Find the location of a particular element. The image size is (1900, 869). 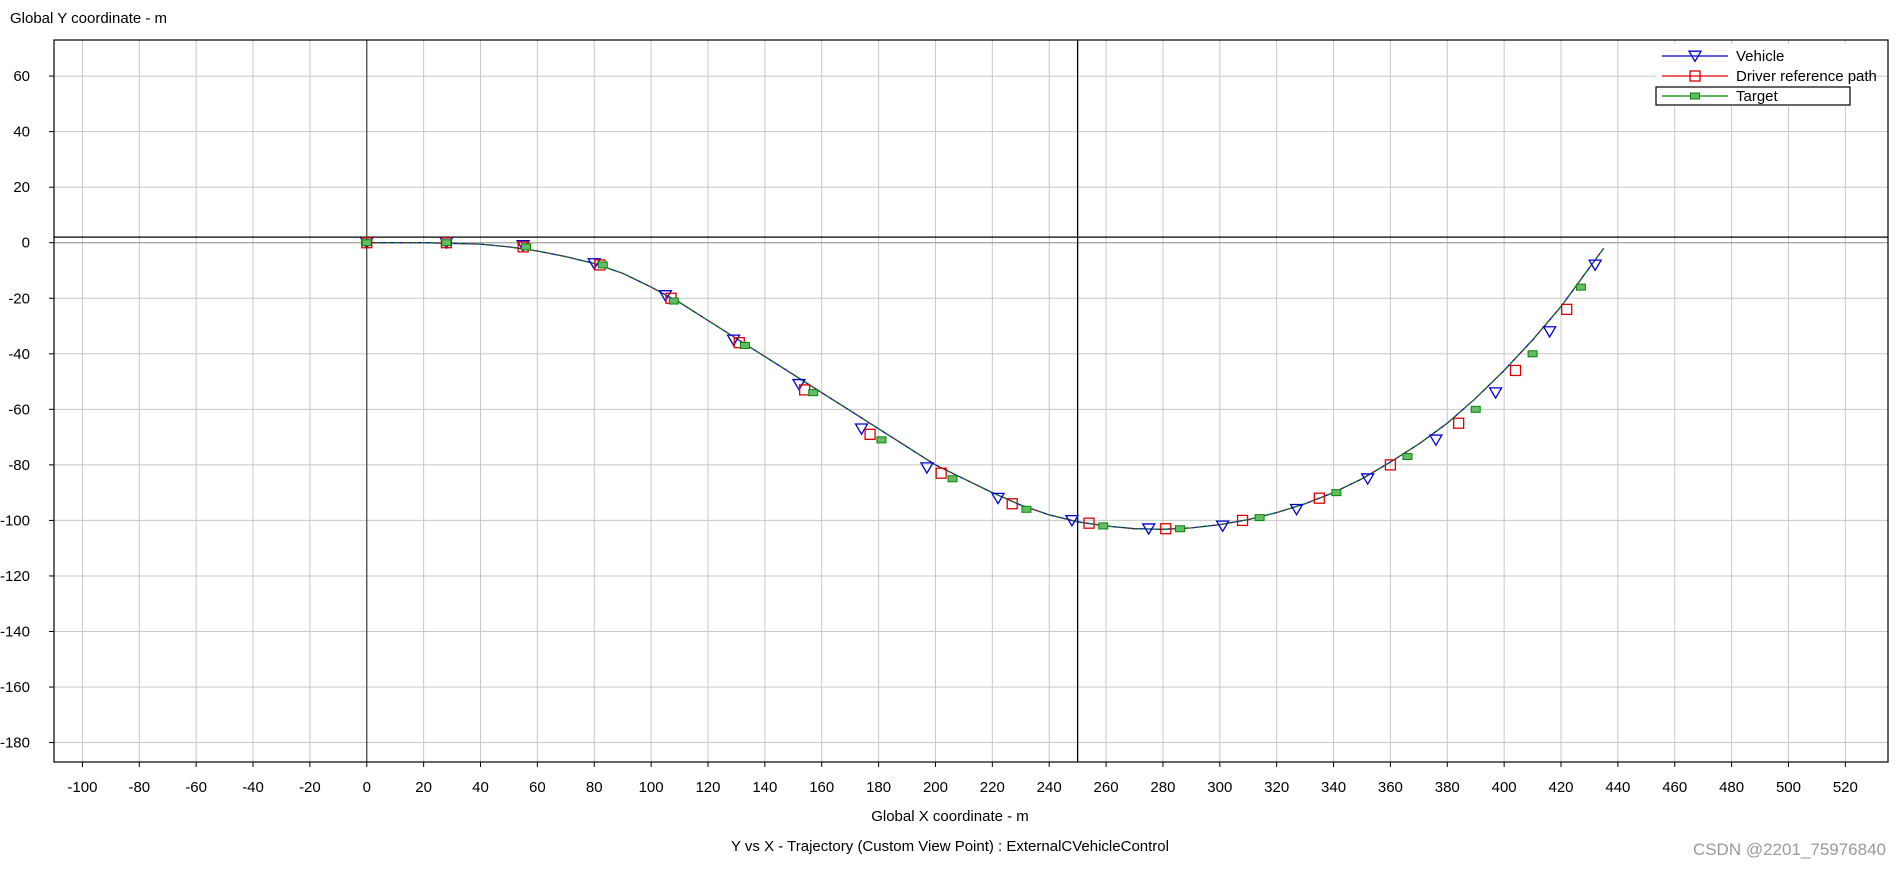

y-tick-label: 0 is located at coordinates (26, 243).